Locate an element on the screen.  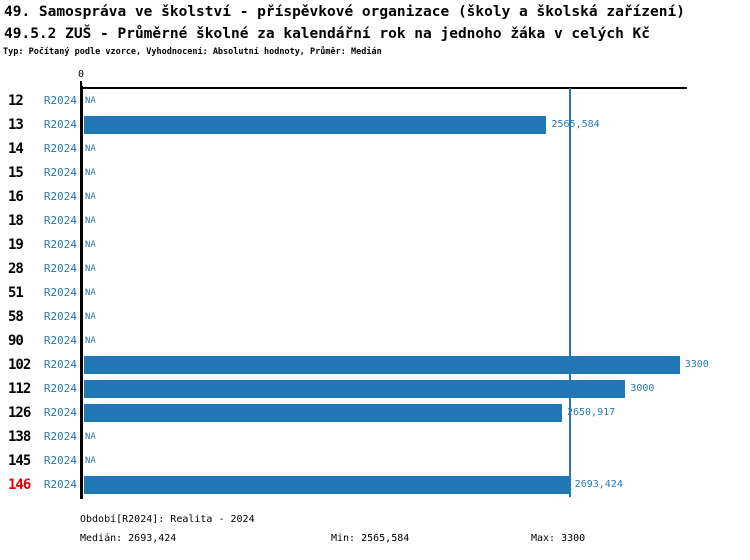
row-category: 58 is located at coordinates (16, 317).